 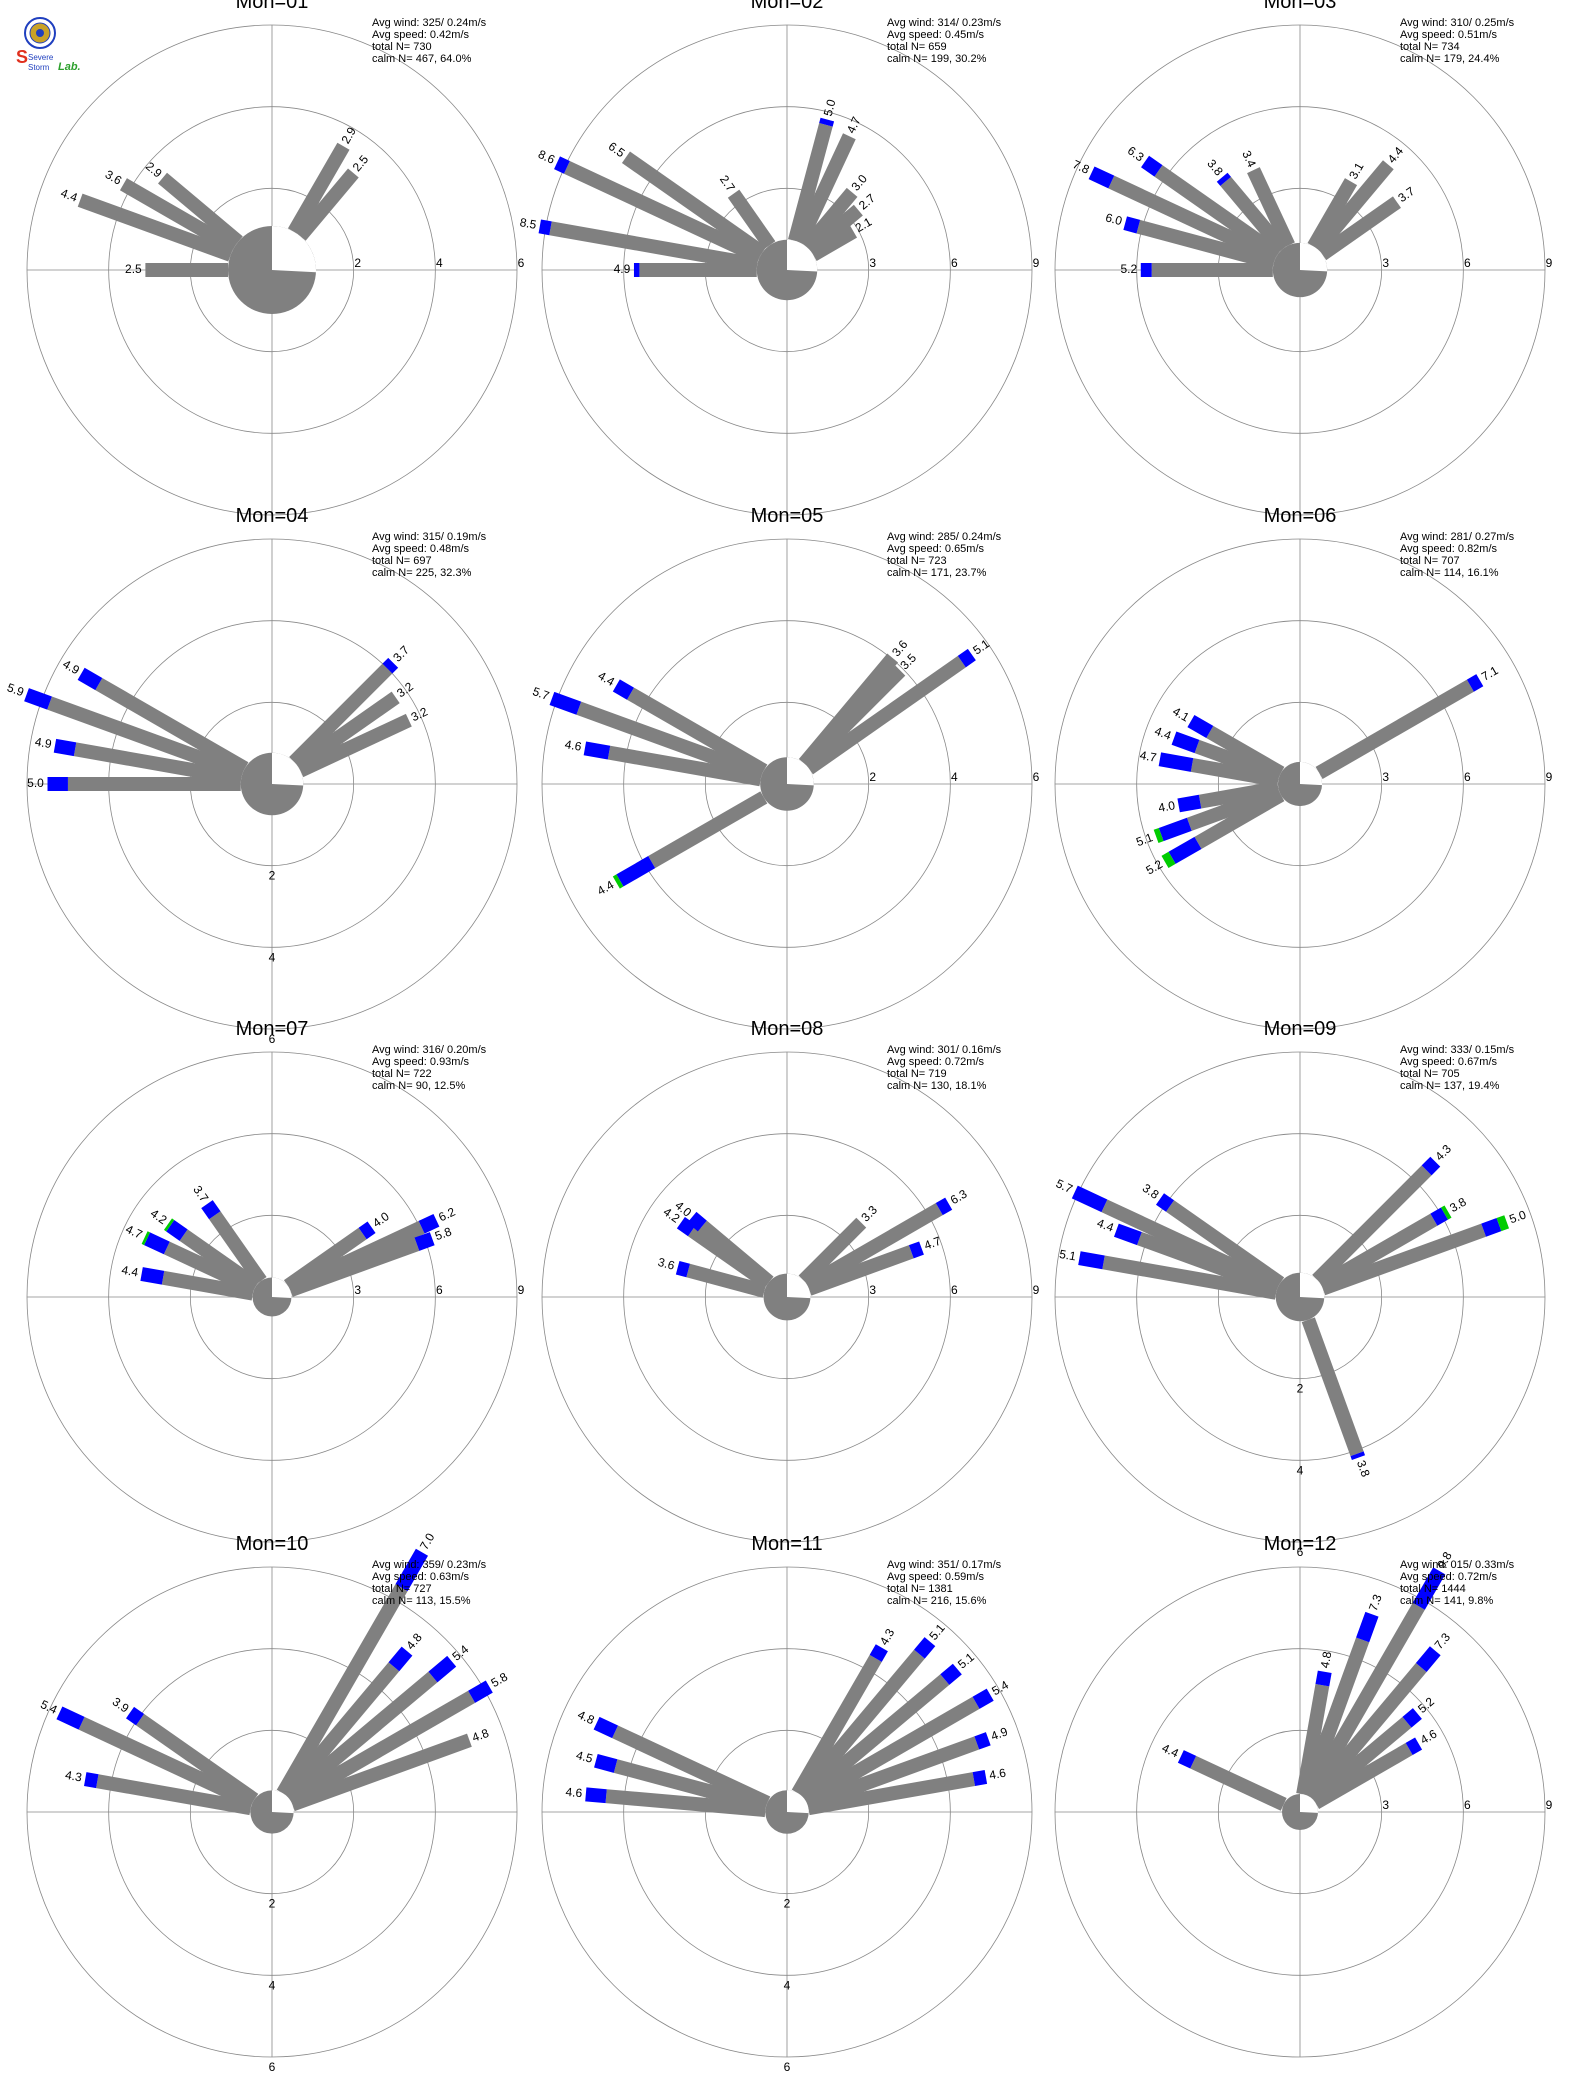 What do you see at coordinates (272, 1029) in the screenshot?
I see `rose-title: Mon=07` at bounding box center [272, 1029].